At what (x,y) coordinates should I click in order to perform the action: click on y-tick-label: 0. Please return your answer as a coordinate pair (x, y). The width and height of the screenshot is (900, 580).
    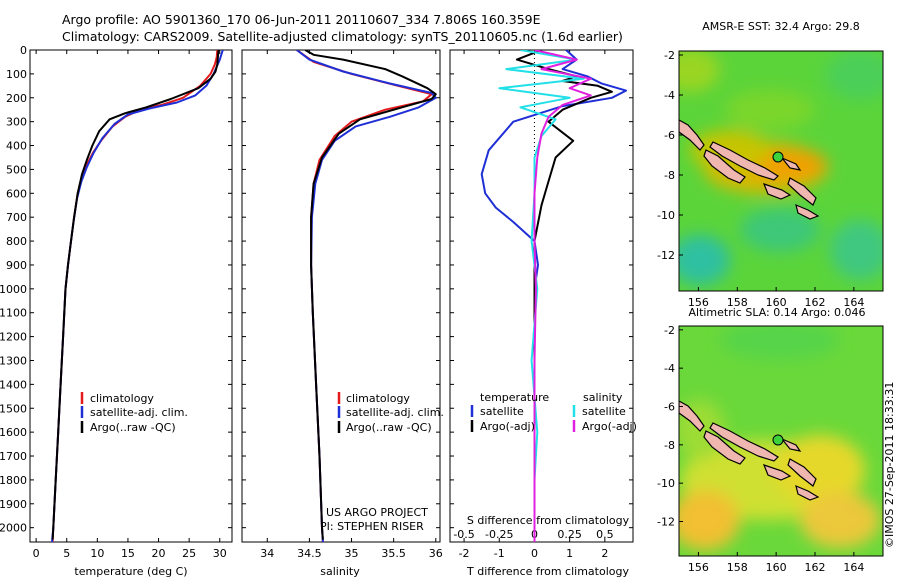
    Looking at the image, I should click on (23, 50).